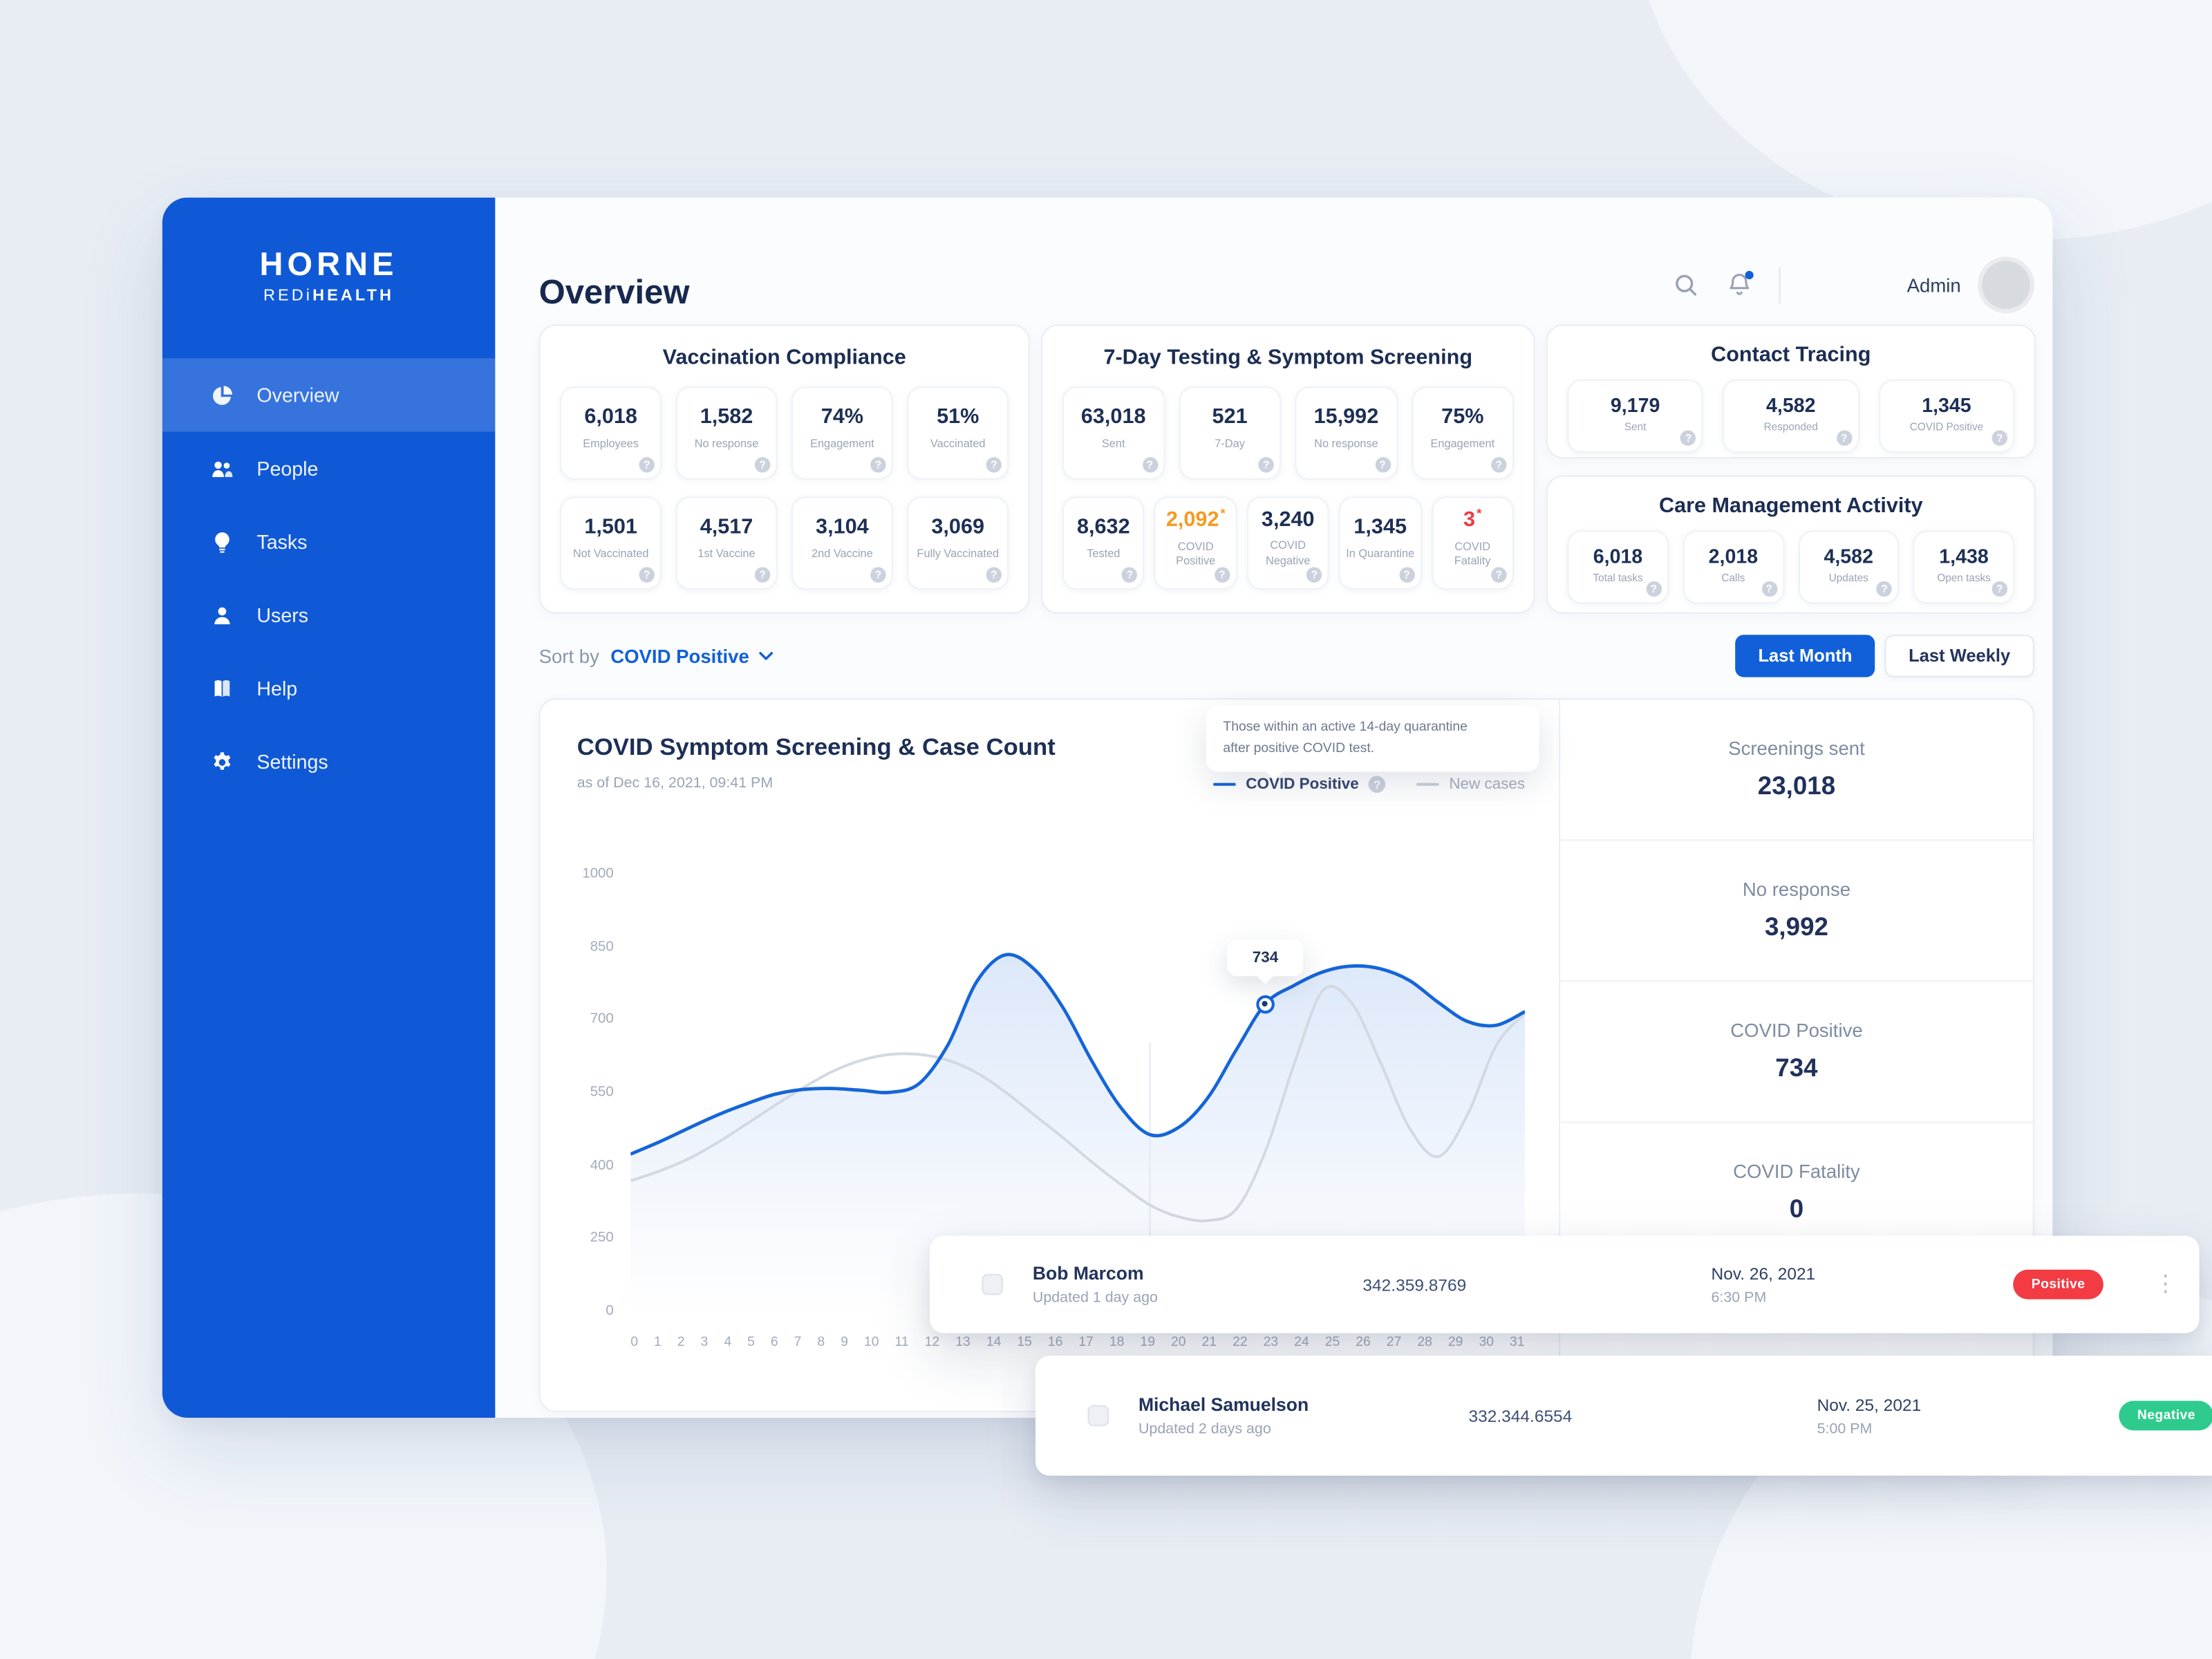 The image size is (2212, 1659). I want to click on x-tick-label: 29, so click(1455, 1342).